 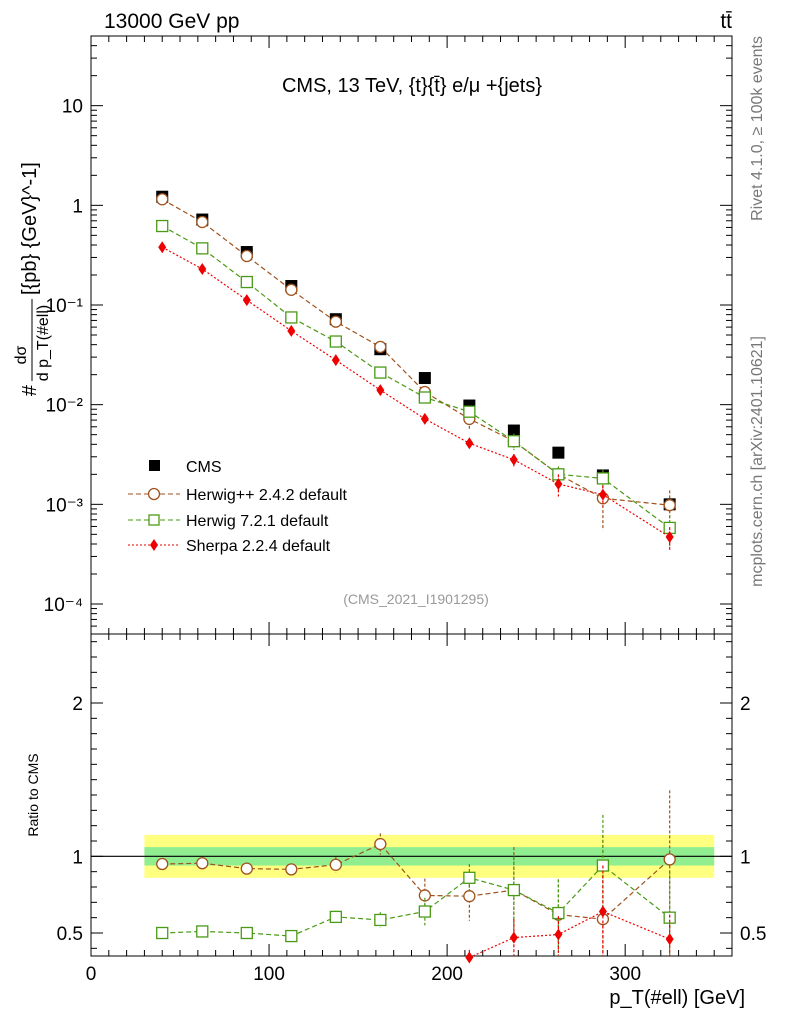 What do you see at coordinates (72, 107) in the screenshot?
I see `main-y-tick-label: 10` at bounding box center [72, 107].